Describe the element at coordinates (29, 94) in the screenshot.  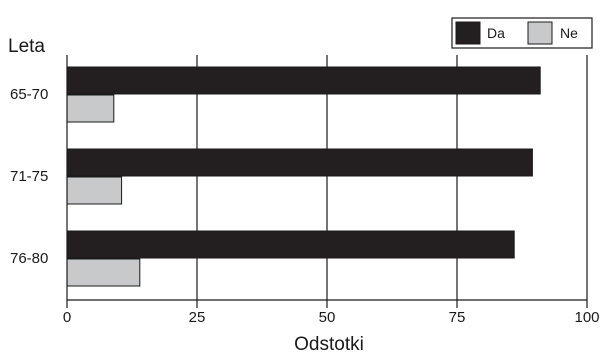
I see `category-label: 65-70` at that location.